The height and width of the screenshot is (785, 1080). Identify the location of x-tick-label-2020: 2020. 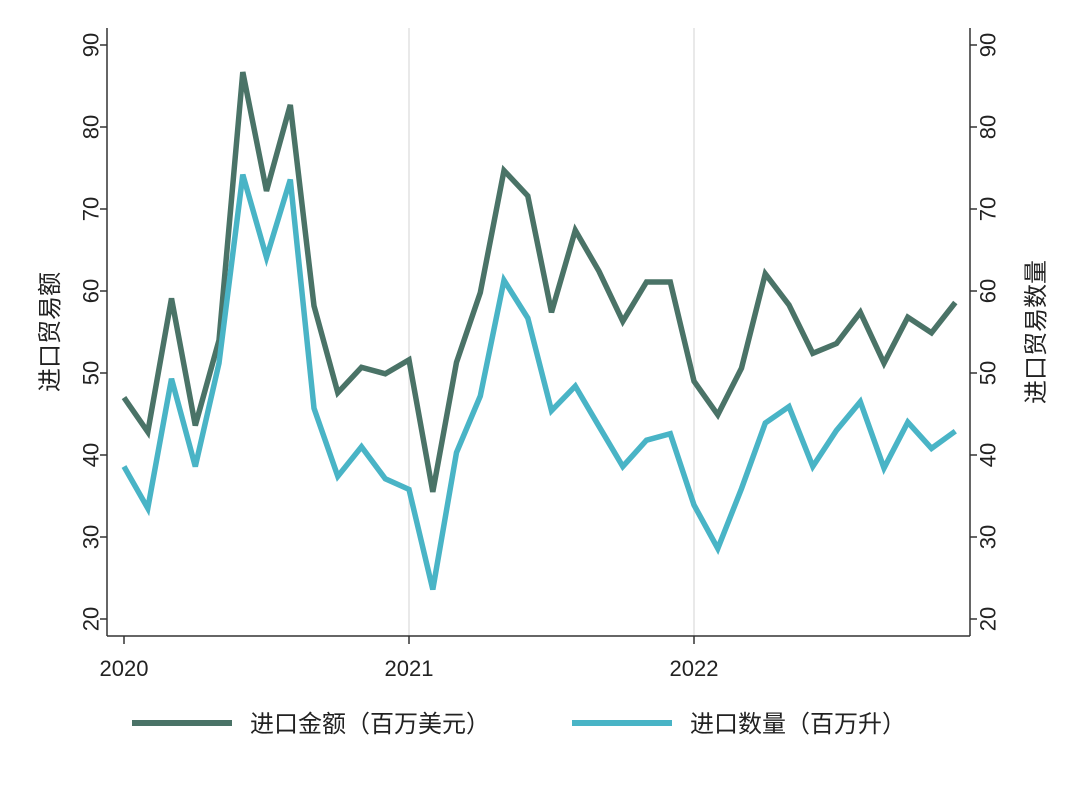
(124, 668).